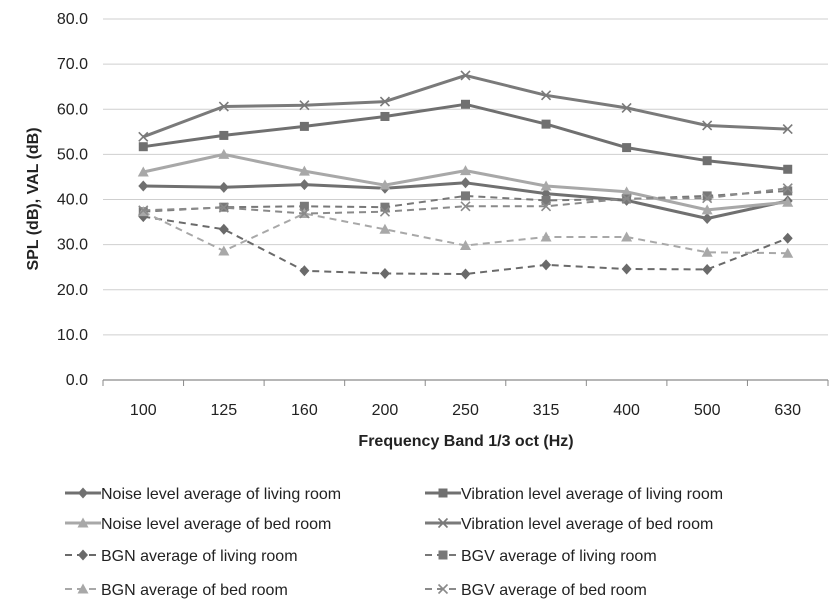  I want to click on legend-label: BGV average of living room, so click(559, 556).